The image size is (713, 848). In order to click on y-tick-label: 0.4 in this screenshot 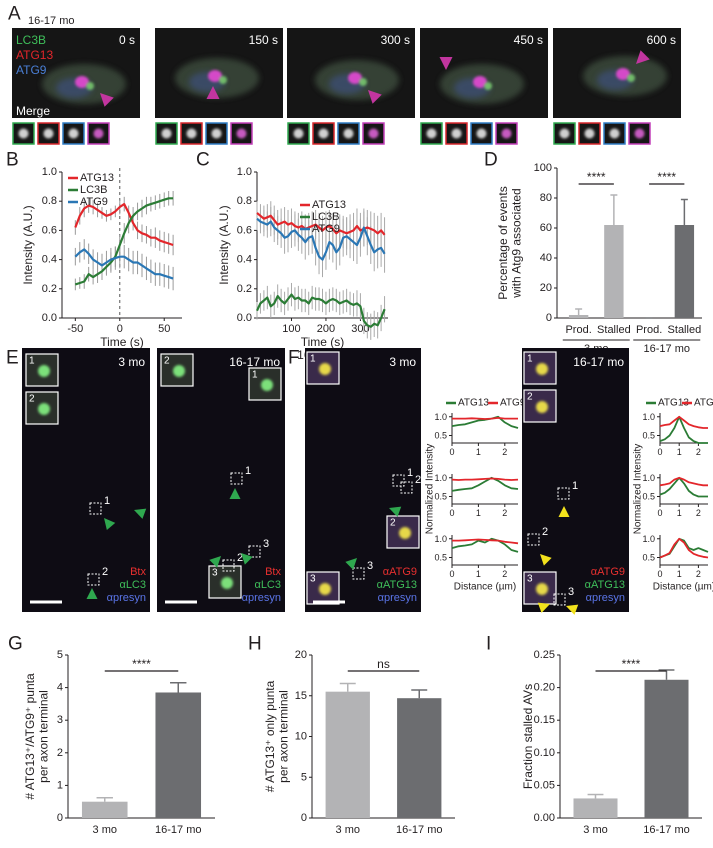, I will do `click(244, 260)`.